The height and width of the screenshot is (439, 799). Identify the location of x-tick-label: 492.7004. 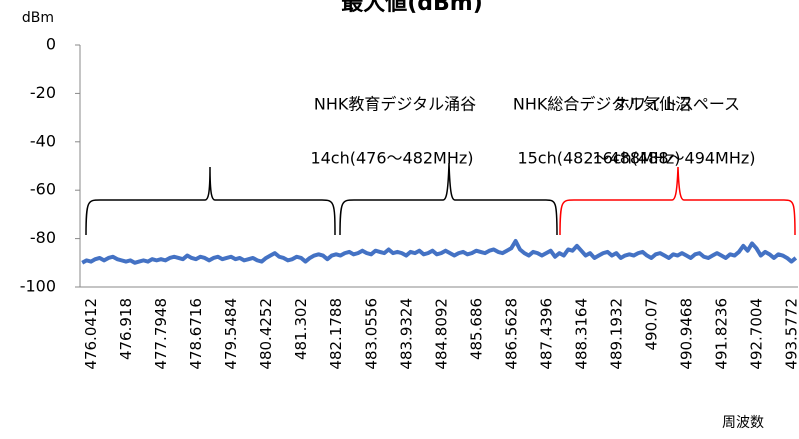
(757, 334).